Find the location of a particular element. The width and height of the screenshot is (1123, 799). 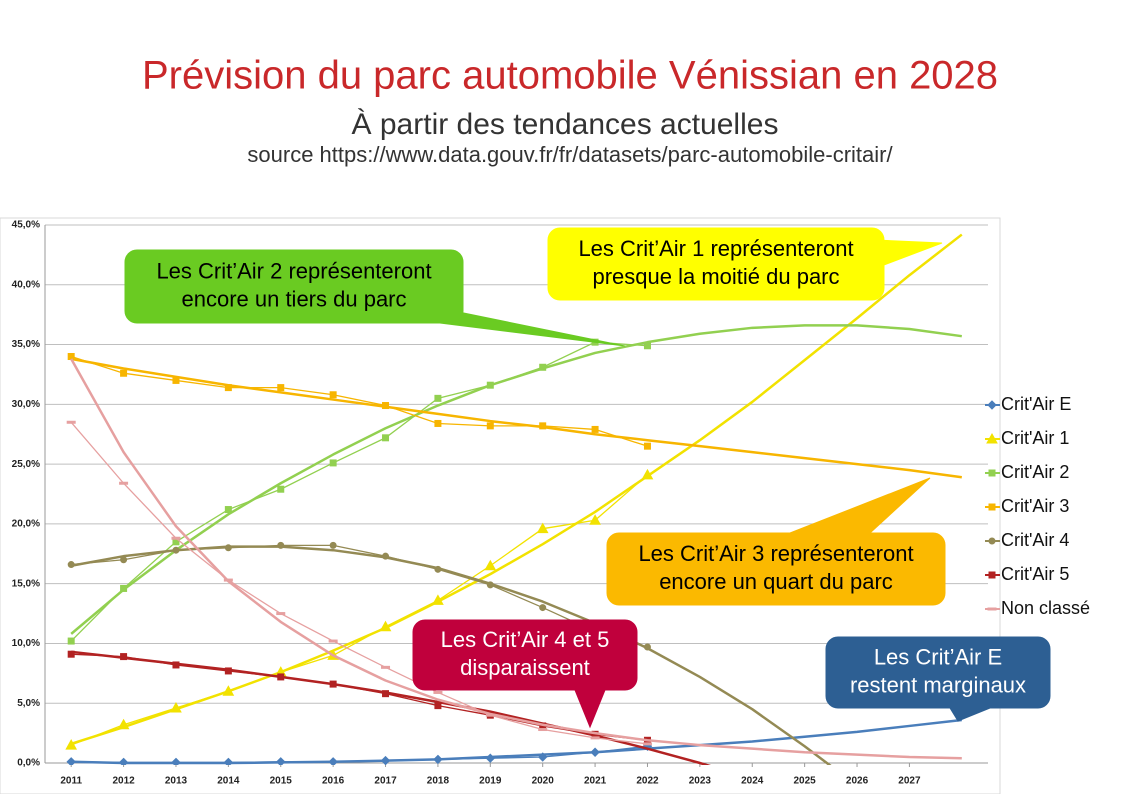

y-tick-label: 25,0% is located at coordinates (26, 464).